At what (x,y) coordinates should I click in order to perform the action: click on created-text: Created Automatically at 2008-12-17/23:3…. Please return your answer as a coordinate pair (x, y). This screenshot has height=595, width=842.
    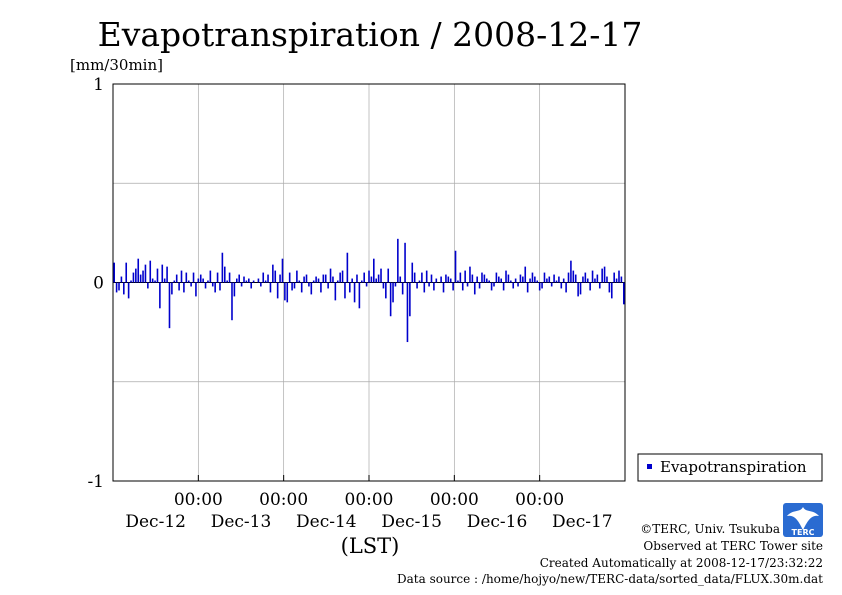
    Looking at the image, I should click on (681, 563).